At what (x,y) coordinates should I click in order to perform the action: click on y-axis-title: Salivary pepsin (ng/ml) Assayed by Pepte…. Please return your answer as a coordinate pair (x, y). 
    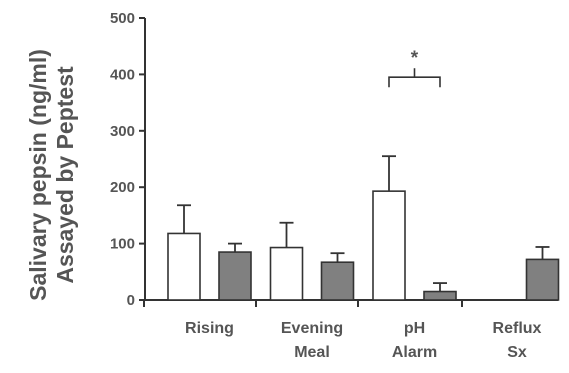
    Looking at the image, I should click on (51, 175).